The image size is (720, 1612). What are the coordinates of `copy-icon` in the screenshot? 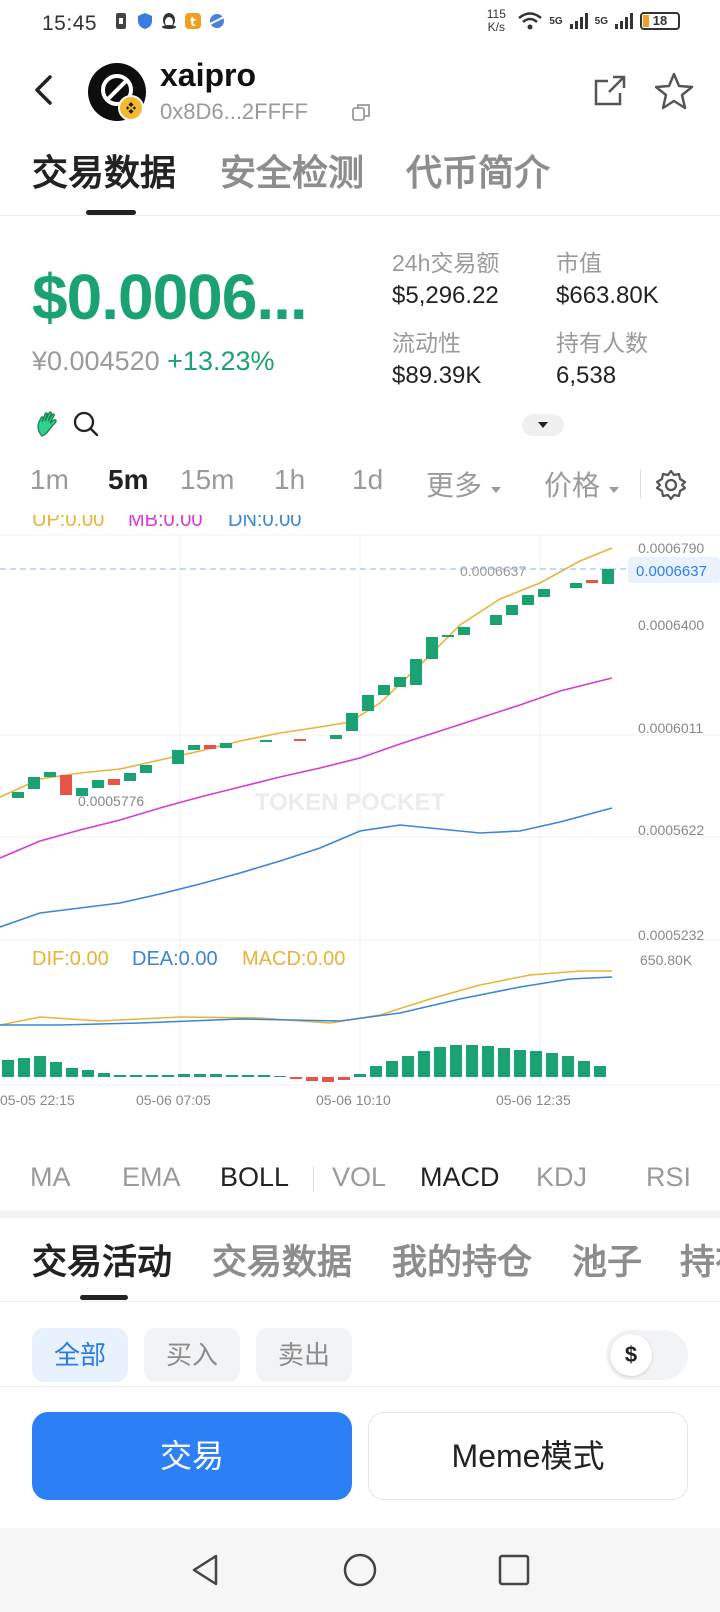 It's located at (361, 112).